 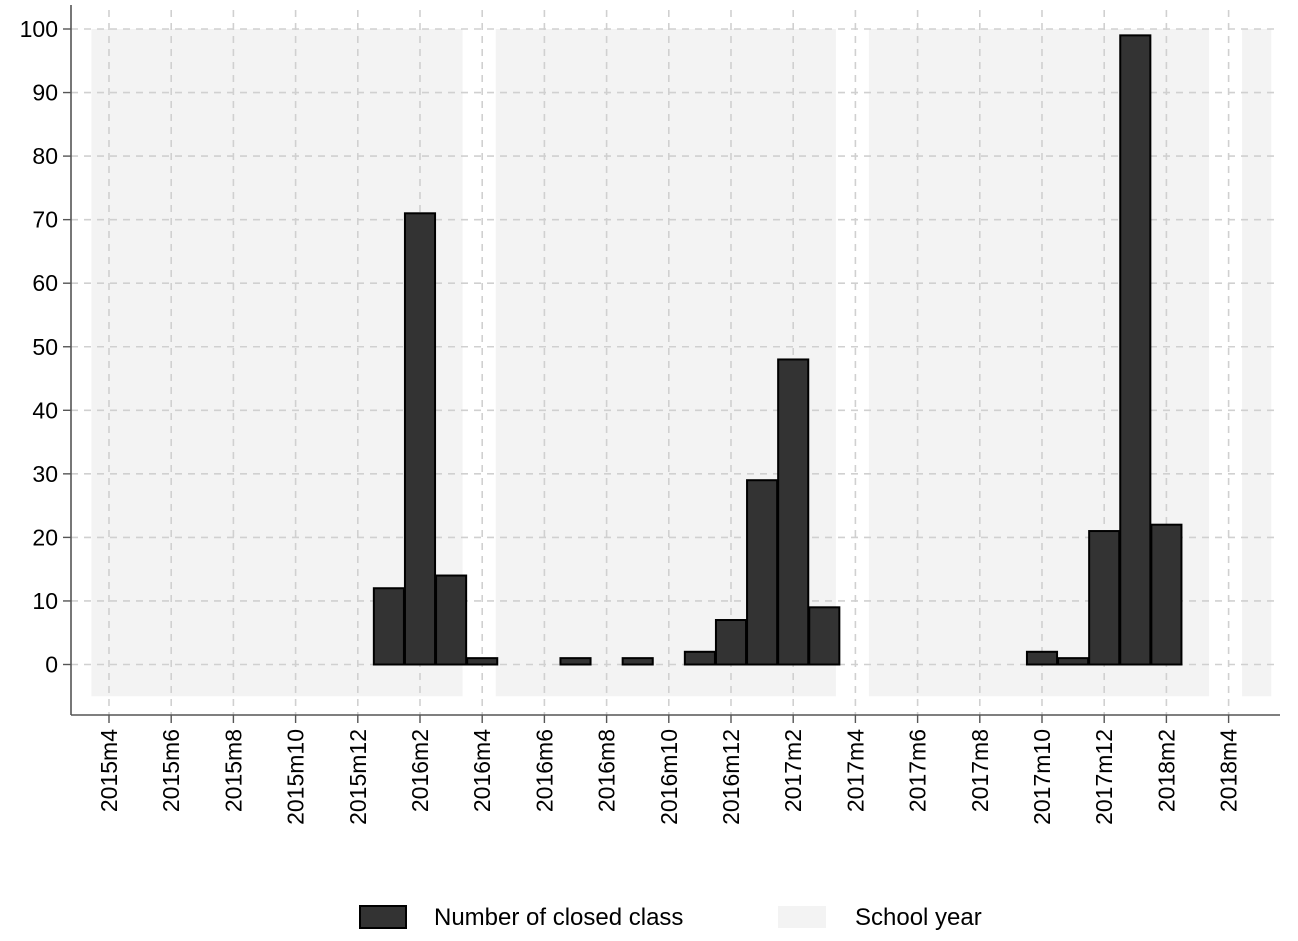 I want to click on x-tick-label: 2017m8, so click(x=980, y=770).